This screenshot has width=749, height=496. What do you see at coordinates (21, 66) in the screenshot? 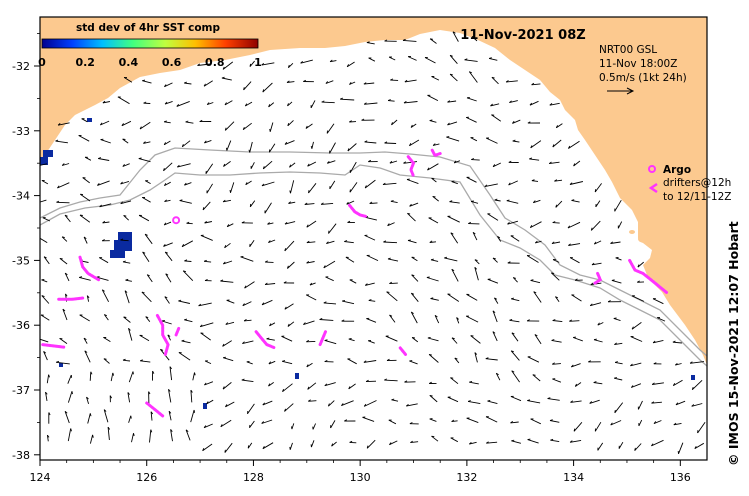
I see `y-tick-label: -32` at bounding box center [21, 66].